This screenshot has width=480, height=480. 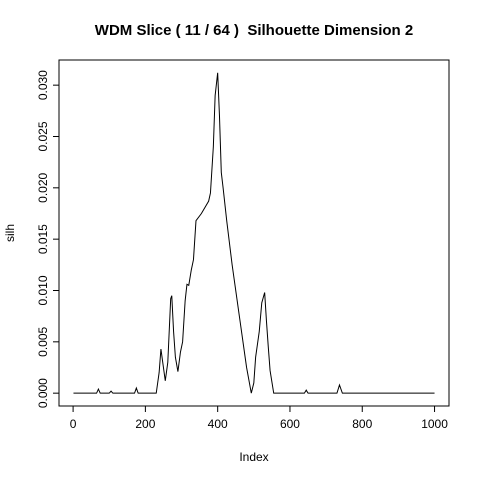 What do you see at coordinates (43, 85) in the screenshot?
I see `y-tick-label: 0.030` at bounding box center [43, 85].